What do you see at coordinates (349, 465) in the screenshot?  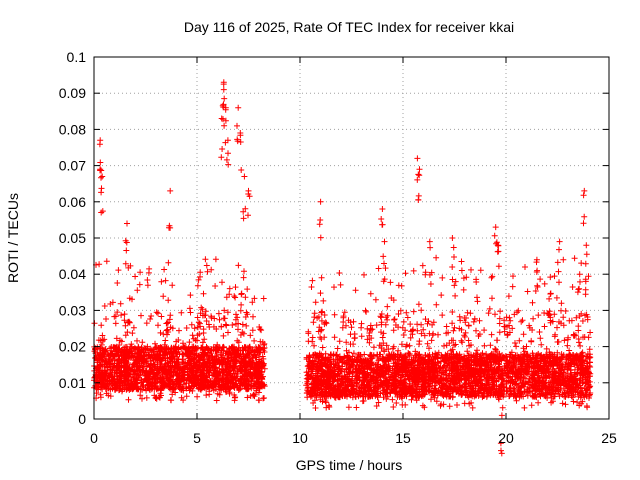 I see `x-axis-label: GPS time / hours` at bounding box center [349, 465].